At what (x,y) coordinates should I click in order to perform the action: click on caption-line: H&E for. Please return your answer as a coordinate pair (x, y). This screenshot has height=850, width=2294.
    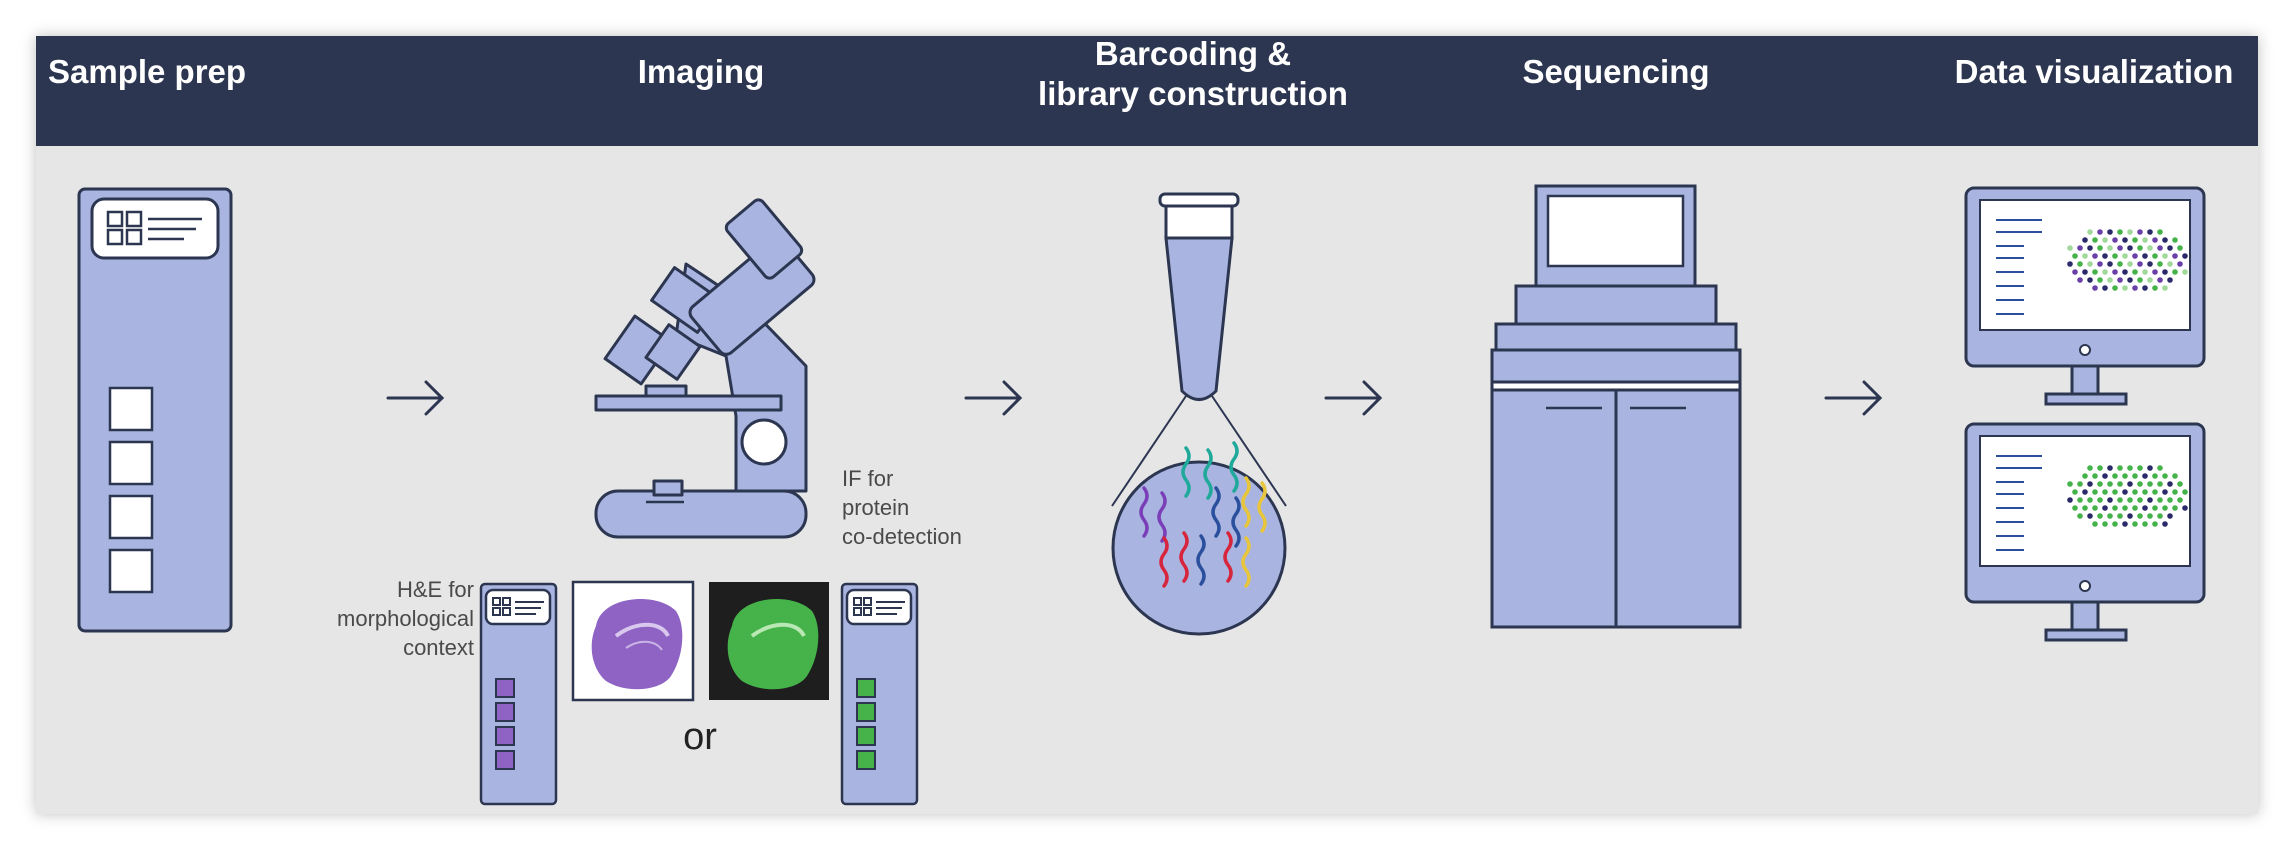
    Looking at the image, I should click on (435, 589).